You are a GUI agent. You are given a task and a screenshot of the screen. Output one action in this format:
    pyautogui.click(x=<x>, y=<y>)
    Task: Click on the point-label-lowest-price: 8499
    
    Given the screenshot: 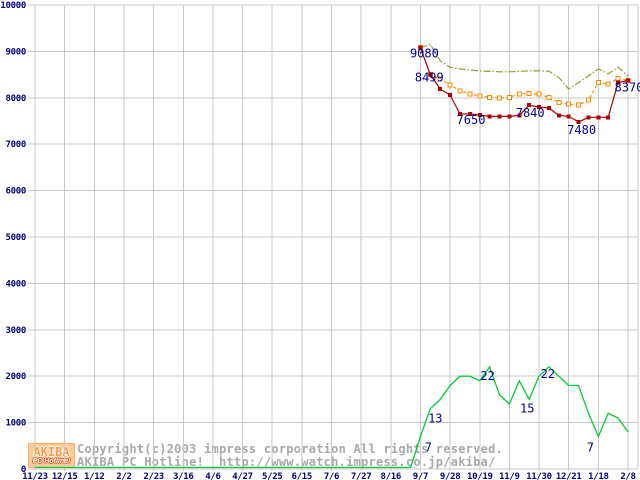 What is the action you would take?
    pyautogui.click(x=429, y=78)
    